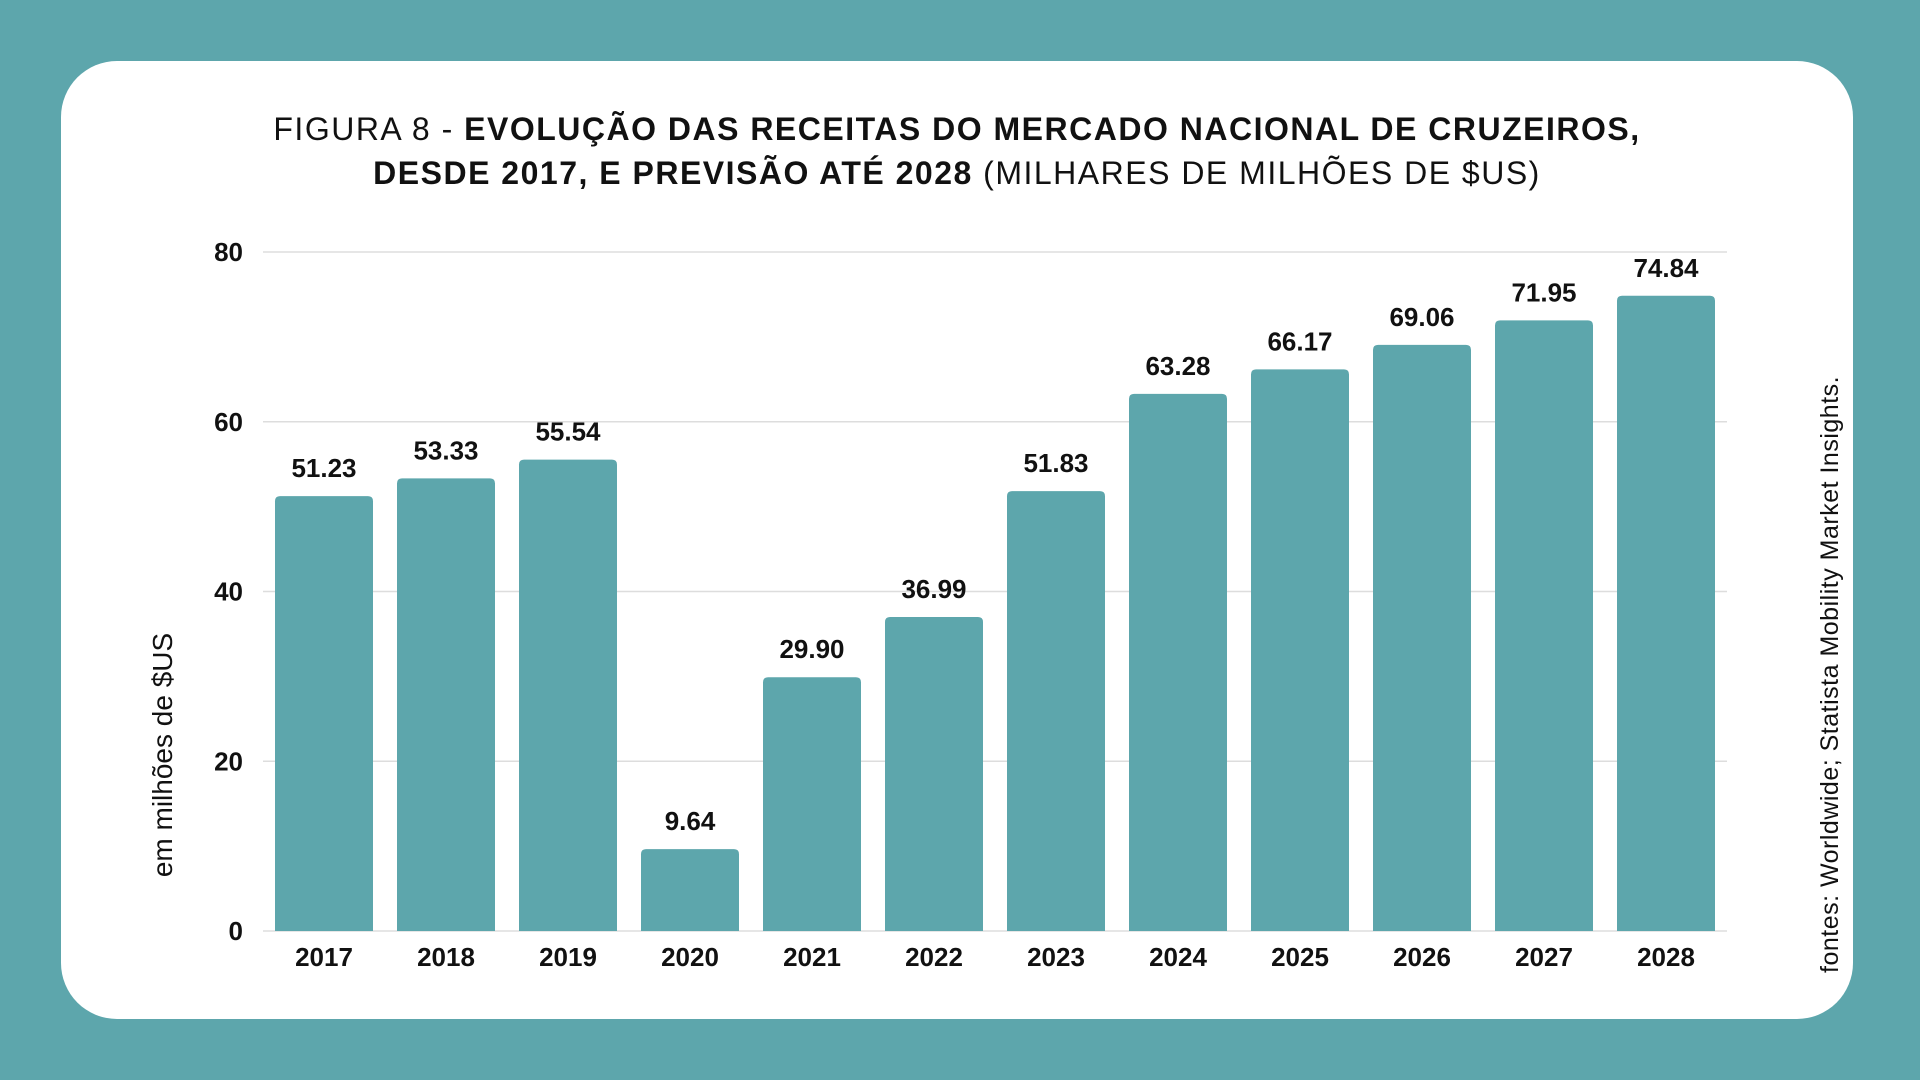 This screenshot has width=1920, height=1080. What do you see at coordinates (933, 589) in the screenshot?
I see `data-label: 36.99` at bounding box center [933, 589].